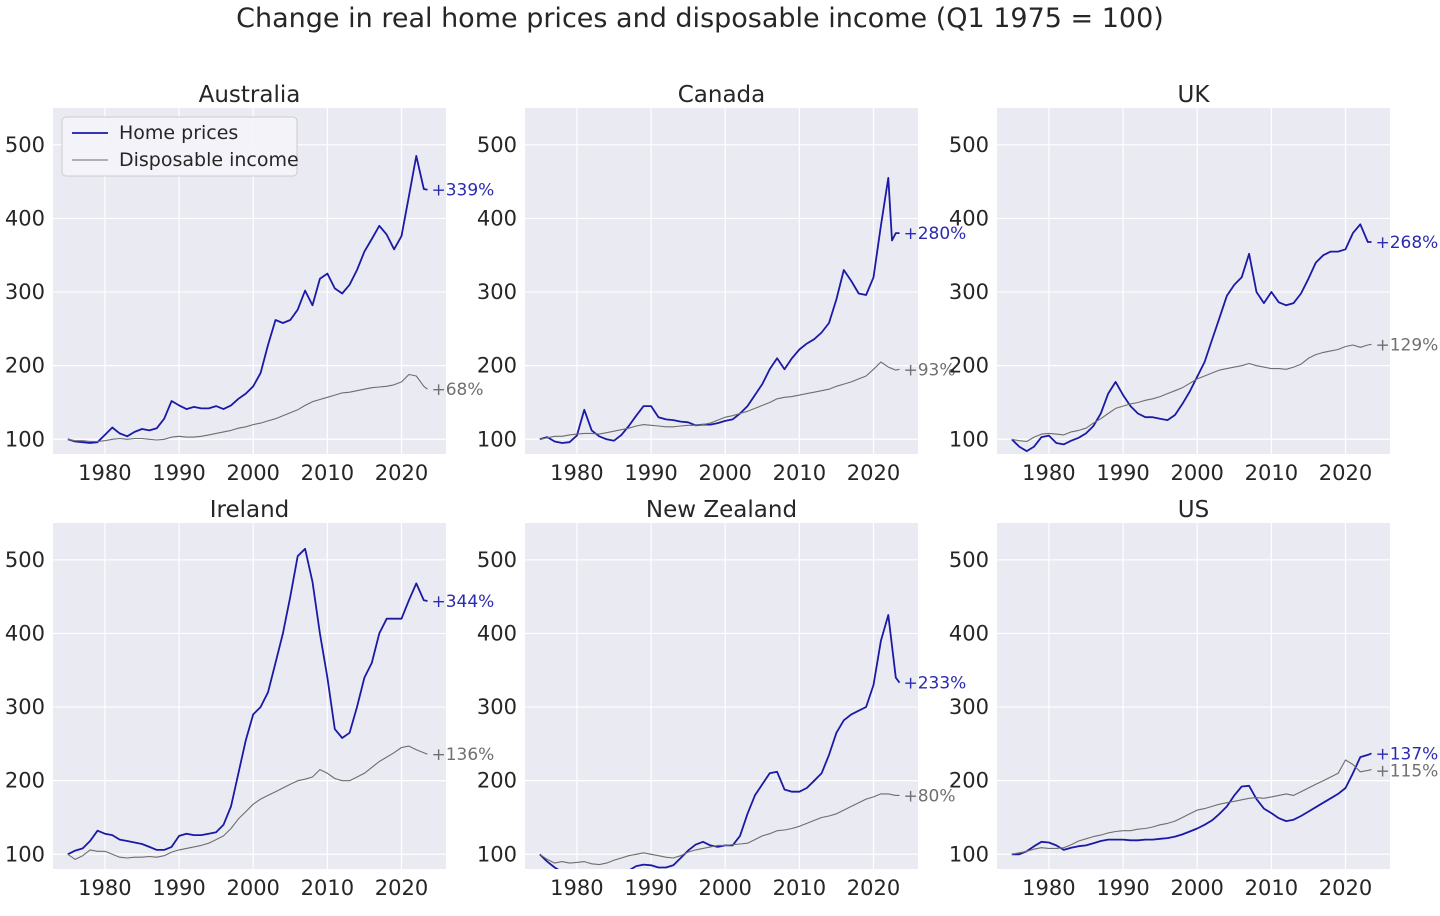  What do you see at coordinates (721, 510) in the screenshot?
I see `panel-title: New Zealand` at bounding box center [721, 510].